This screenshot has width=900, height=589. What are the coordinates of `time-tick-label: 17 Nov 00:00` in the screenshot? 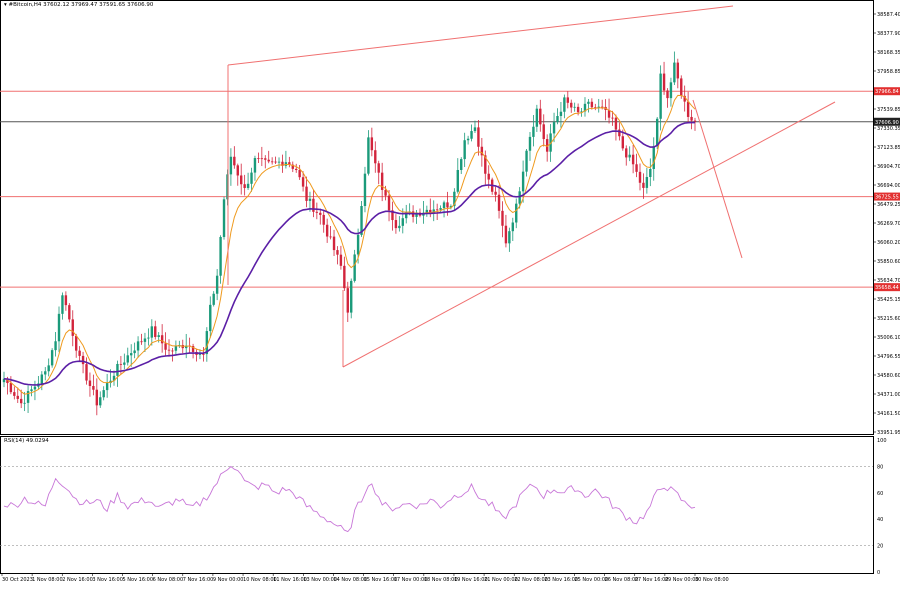 It's located at (411, 580).